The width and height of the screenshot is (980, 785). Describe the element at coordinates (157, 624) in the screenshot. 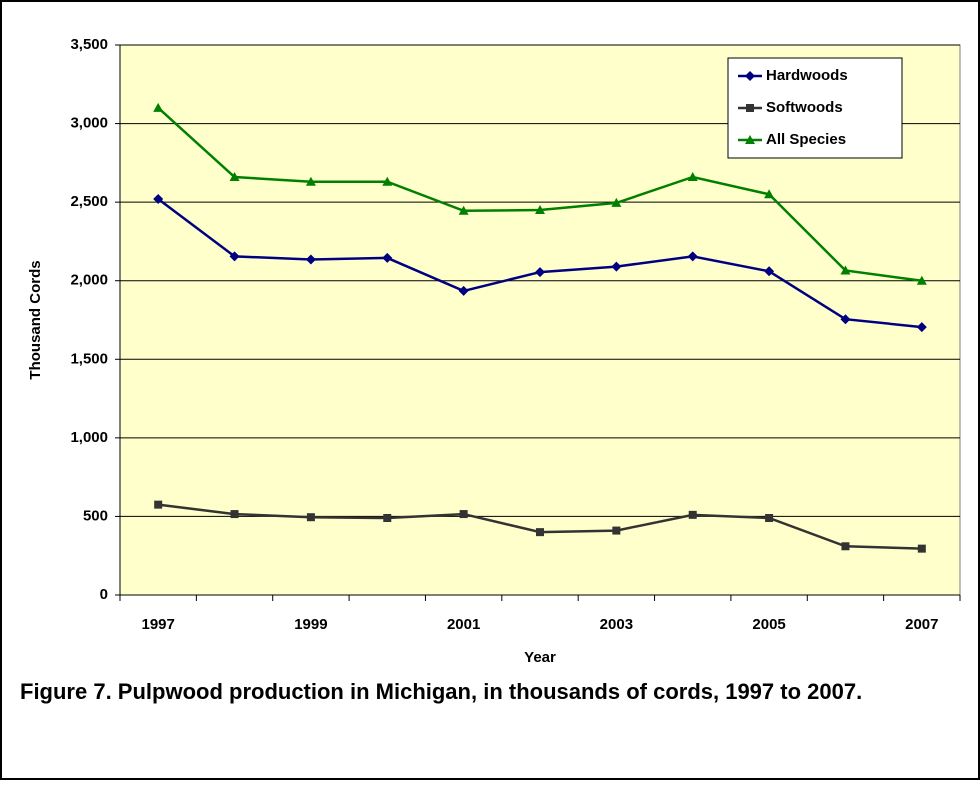

I see `x-tick-label: 1997` at that location.